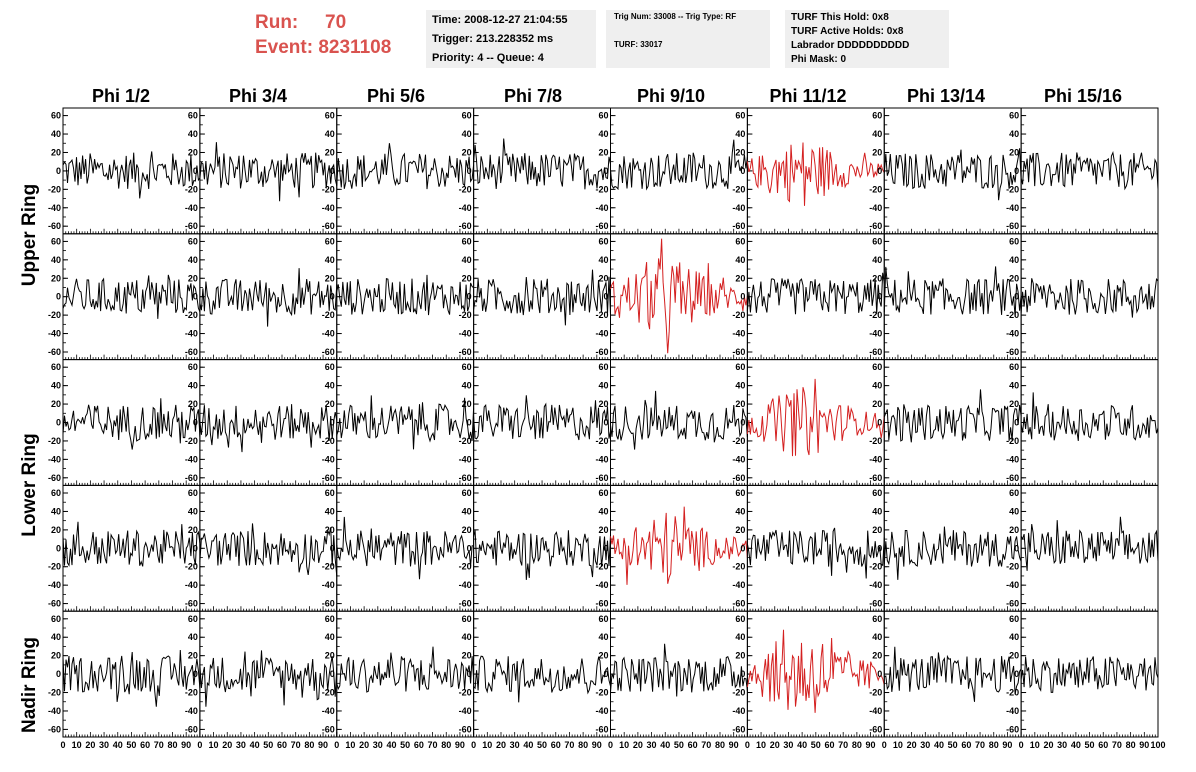 Image resolution: width=1196 pixels, height=772 pixels. What do you see at coordinates (487, 745) in the screenshot?
I see `x-tick-label: 10` at bounding box center [487, 745].